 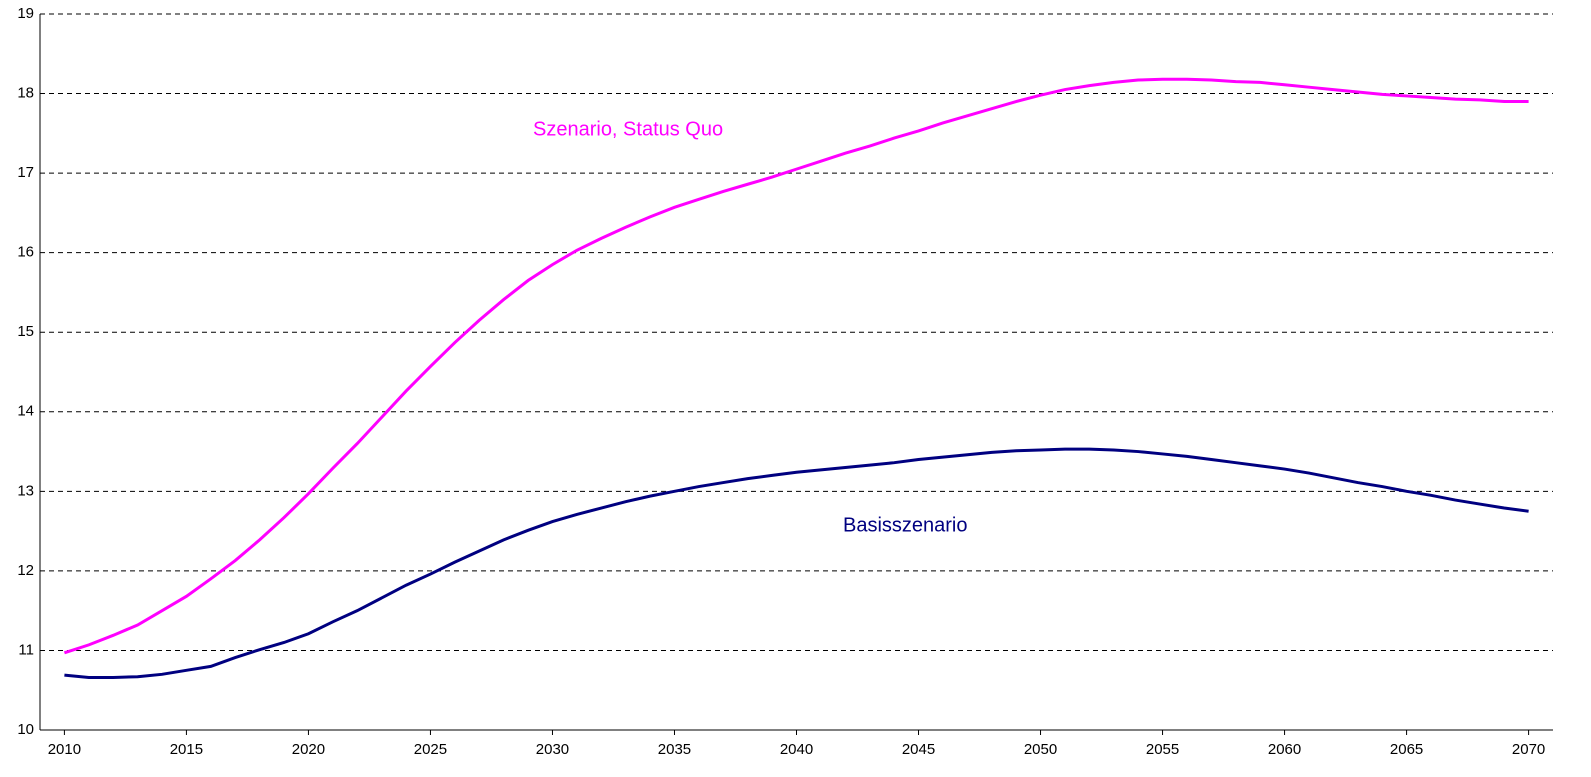 What do you see at coordinates (1040, 749) in the screenshot?
I see `x-tick-label: 2050` at bounding box center [1040, 749].